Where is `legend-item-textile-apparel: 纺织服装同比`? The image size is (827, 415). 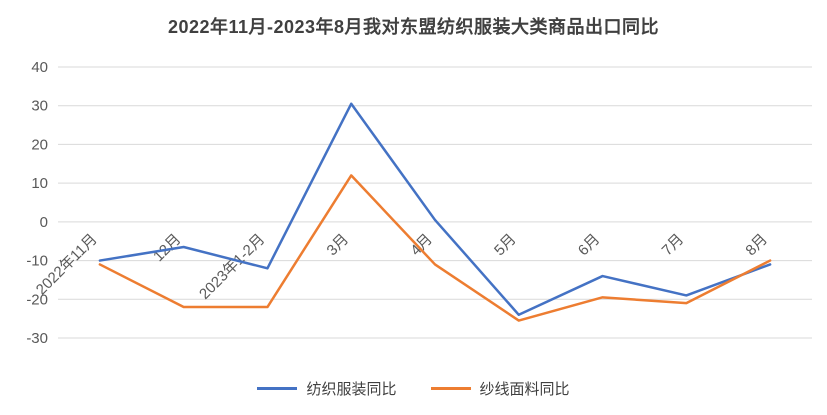 legend-item-textile-apparel: 纺织服装同比 is located at coordinates (327, 388).